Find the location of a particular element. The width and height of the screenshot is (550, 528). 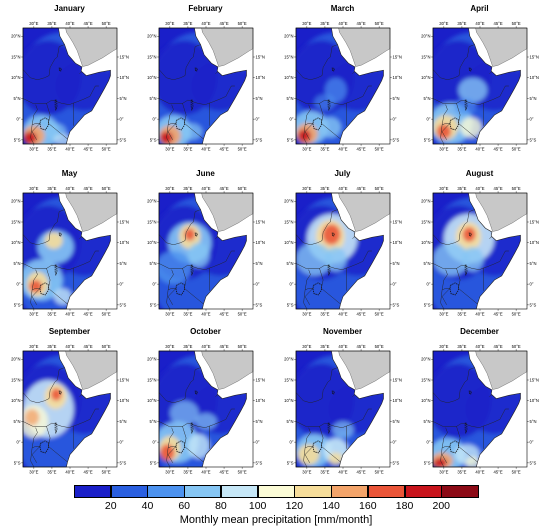

month-title: January is located at coordinates (69, 8).